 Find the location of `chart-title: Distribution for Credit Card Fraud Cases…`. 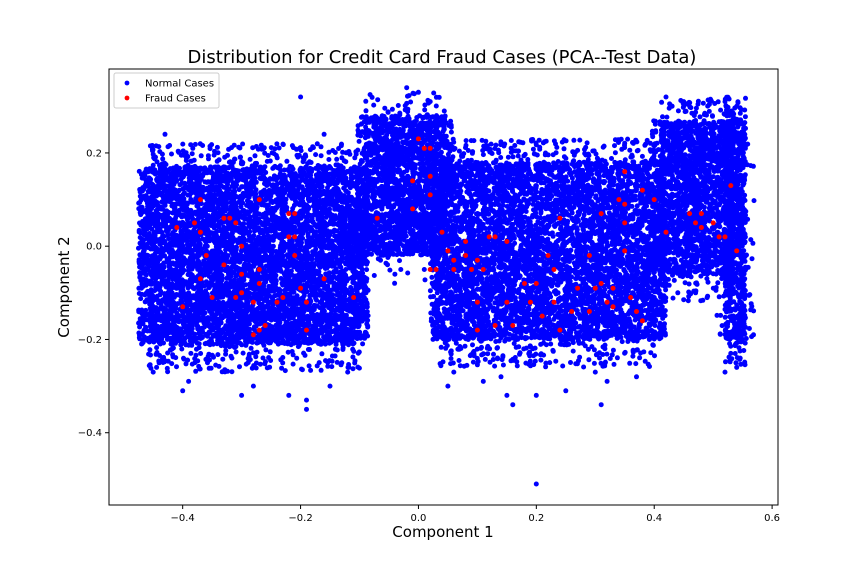

chart-title: Distribution for Credit Card Fraud Cases… is located at coordinates (442, 57).